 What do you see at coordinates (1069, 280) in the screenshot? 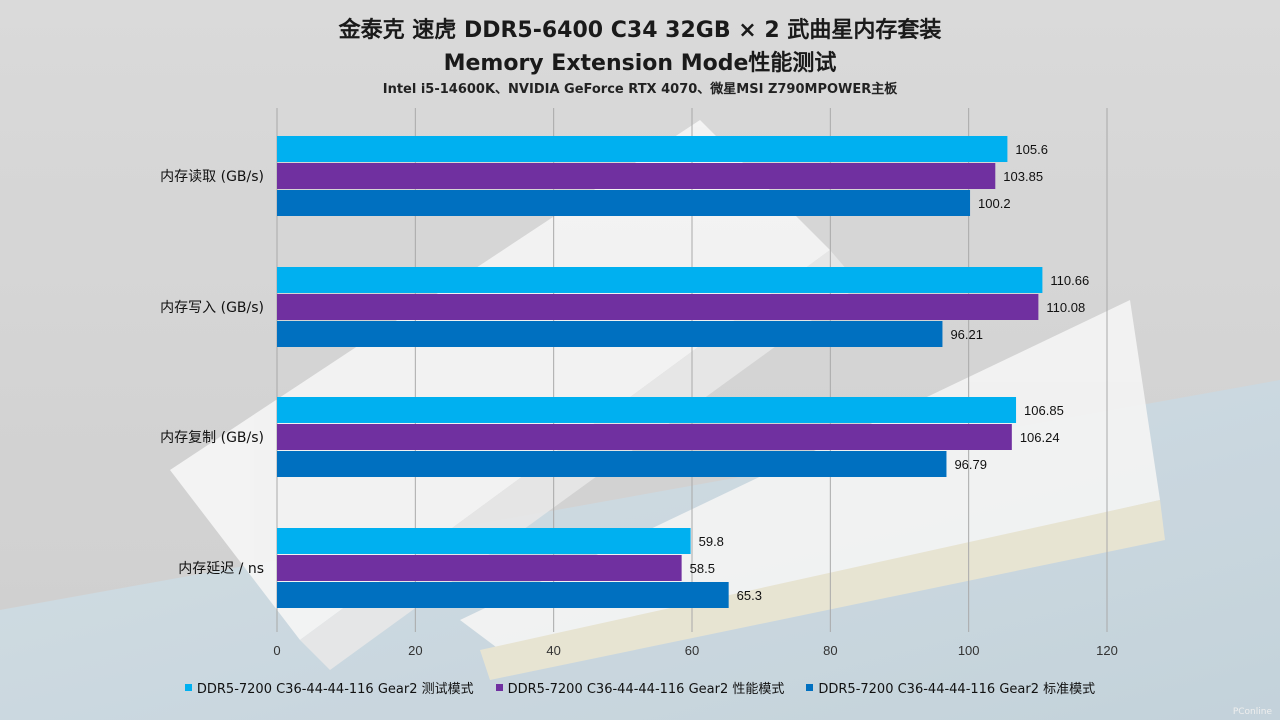
I see `data-label: 110.66` at bounding box center [1069, 280].